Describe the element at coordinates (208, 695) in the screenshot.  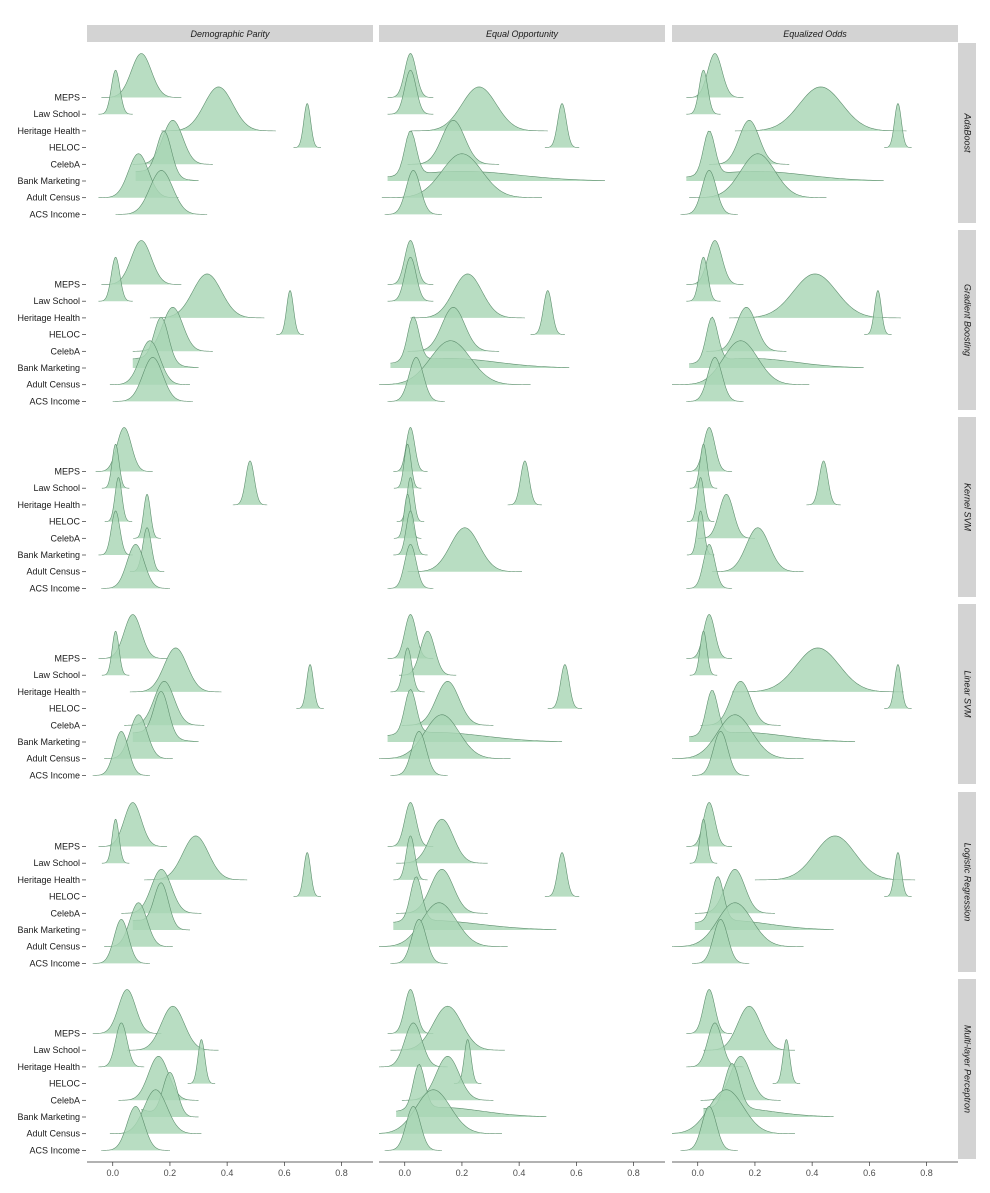
I see `panel-linear-svm-demographic-parity` at that location.